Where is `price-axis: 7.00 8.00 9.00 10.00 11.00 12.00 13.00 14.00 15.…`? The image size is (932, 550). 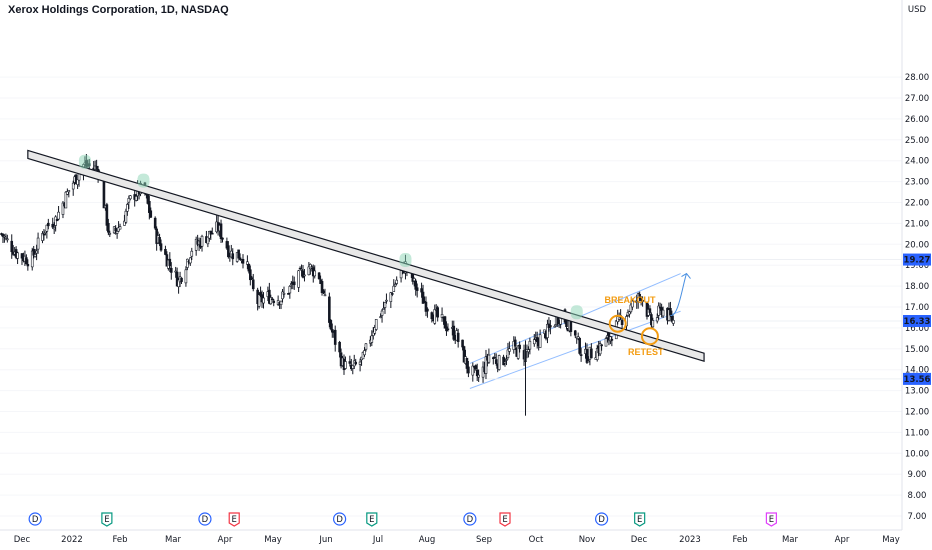
price-axis: 7.00 8.00 9.00 10.00 11.00 12.00 13.00 14.00 15.… is located at coordinates (917, 297).